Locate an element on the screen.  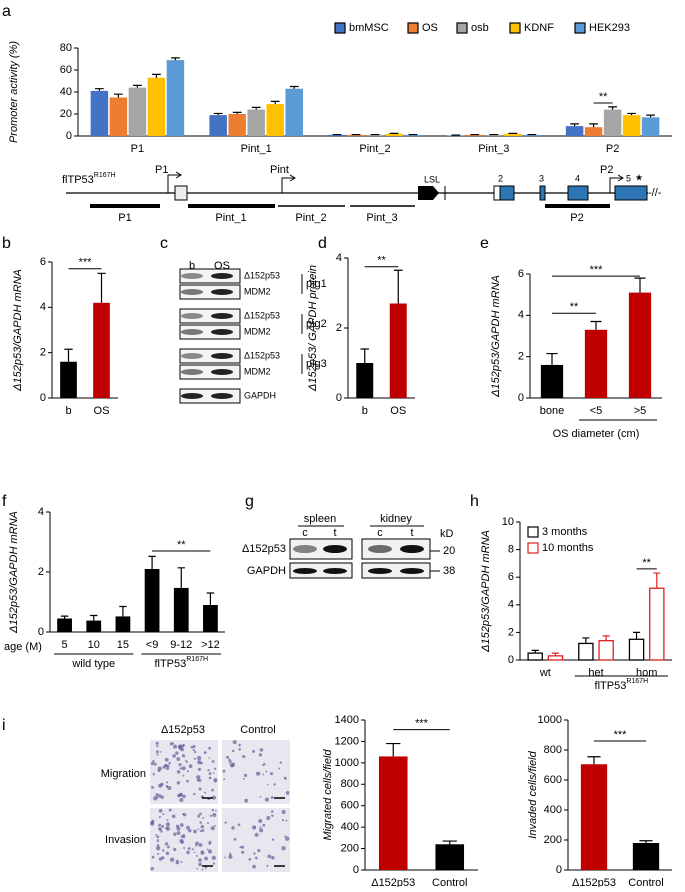
exon-label: 5 is located at coordinates (628, 178).